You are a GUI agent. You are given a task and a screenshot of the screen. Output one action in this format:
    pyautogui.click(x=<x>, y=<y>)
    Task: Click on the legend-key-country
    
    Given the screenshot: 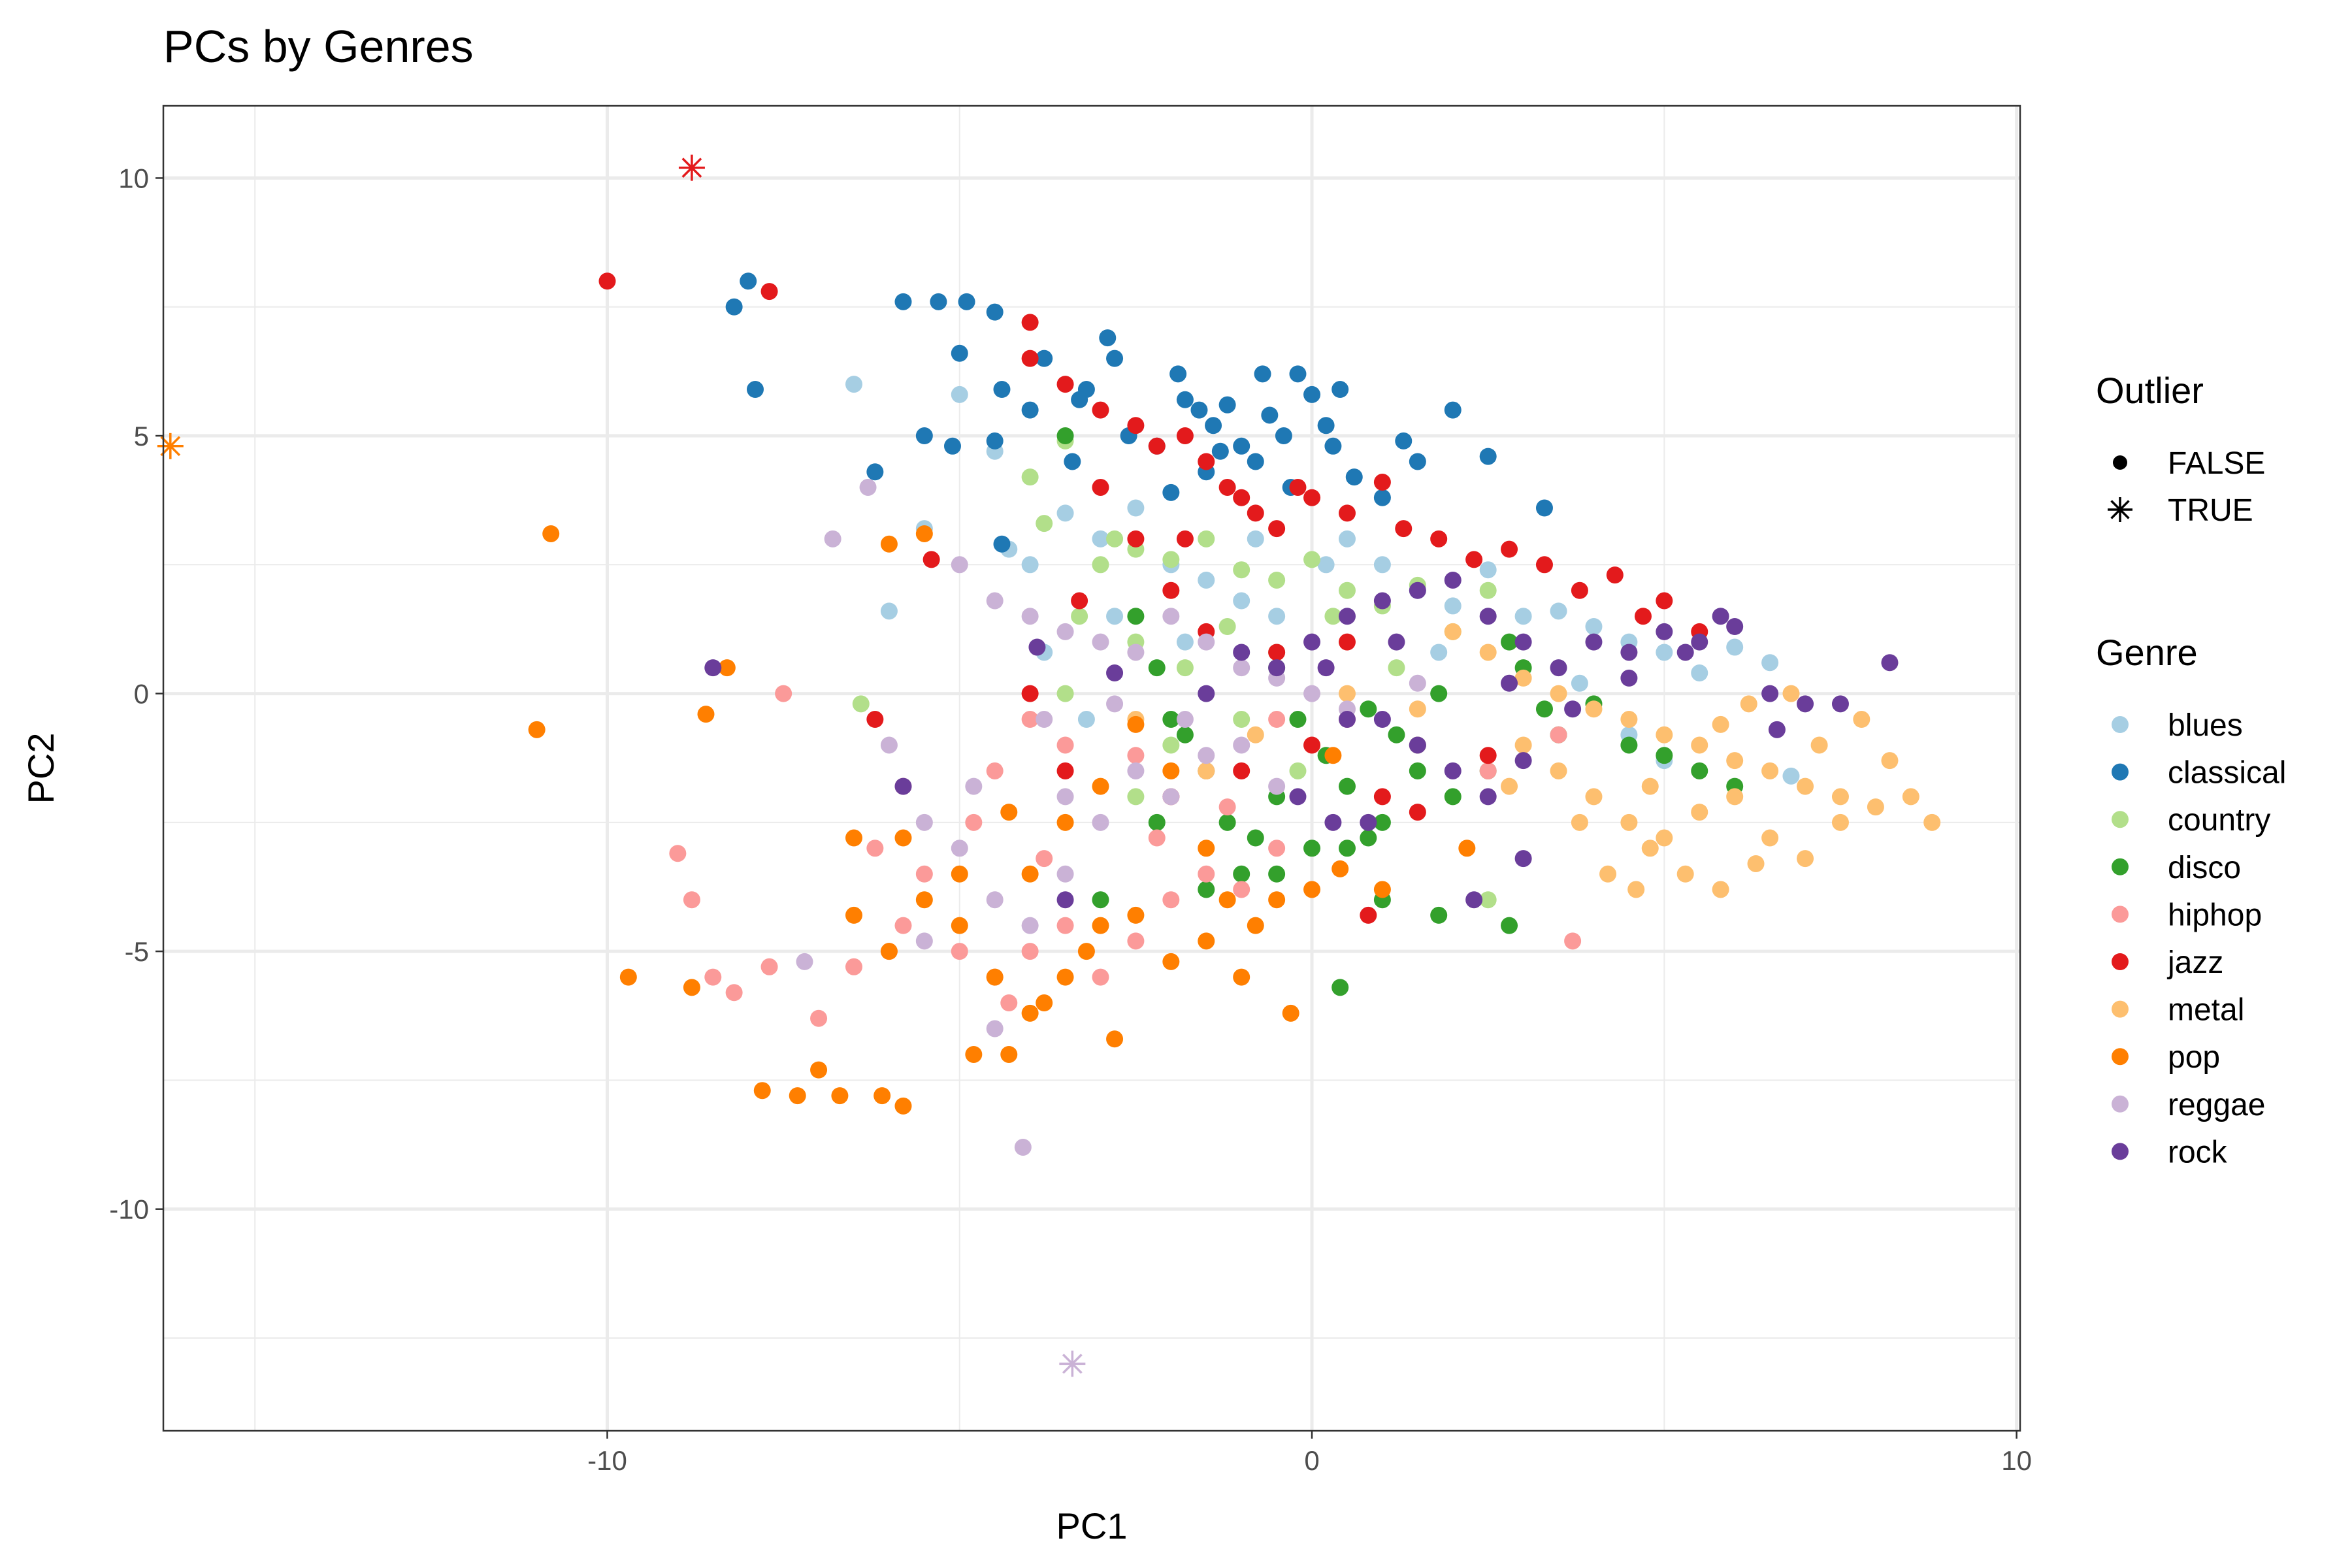 What is the action you would take?
    pyautogui.click(x=2120, y=819)
    